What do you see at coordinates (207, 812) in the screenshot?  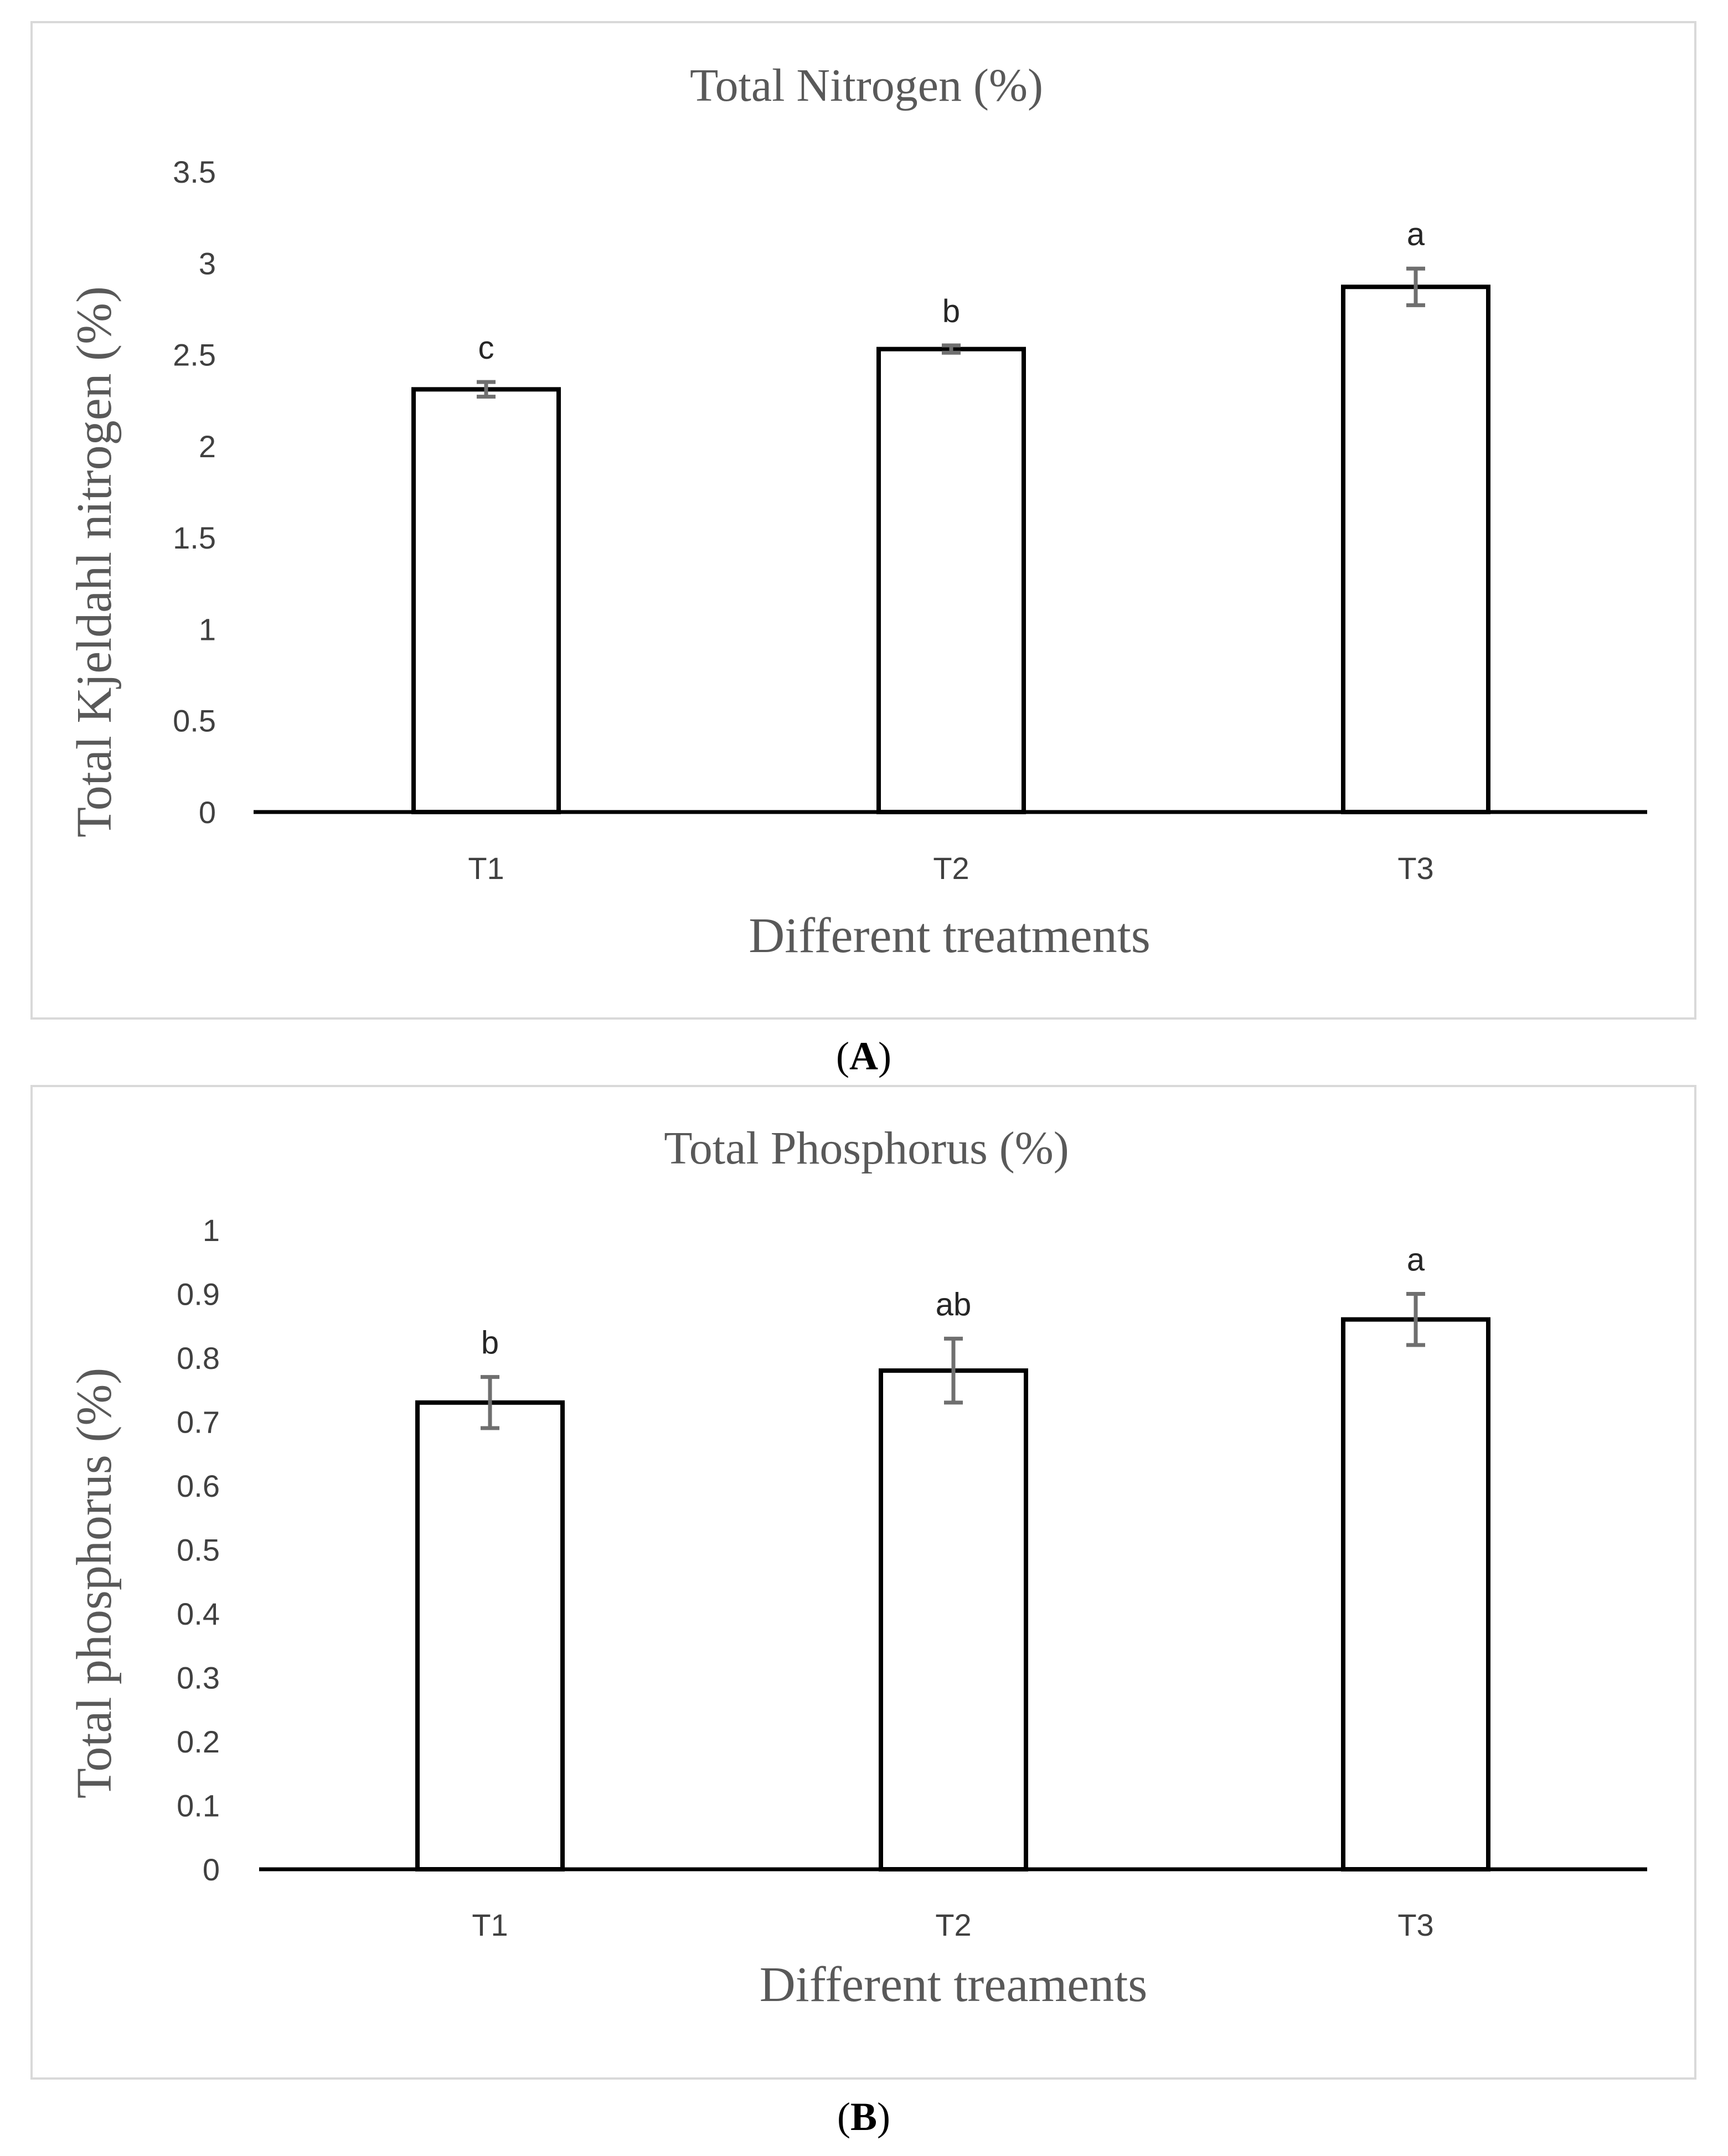 I see `panel-a-y-tick-label: 0` at bounding box center [207, 812].